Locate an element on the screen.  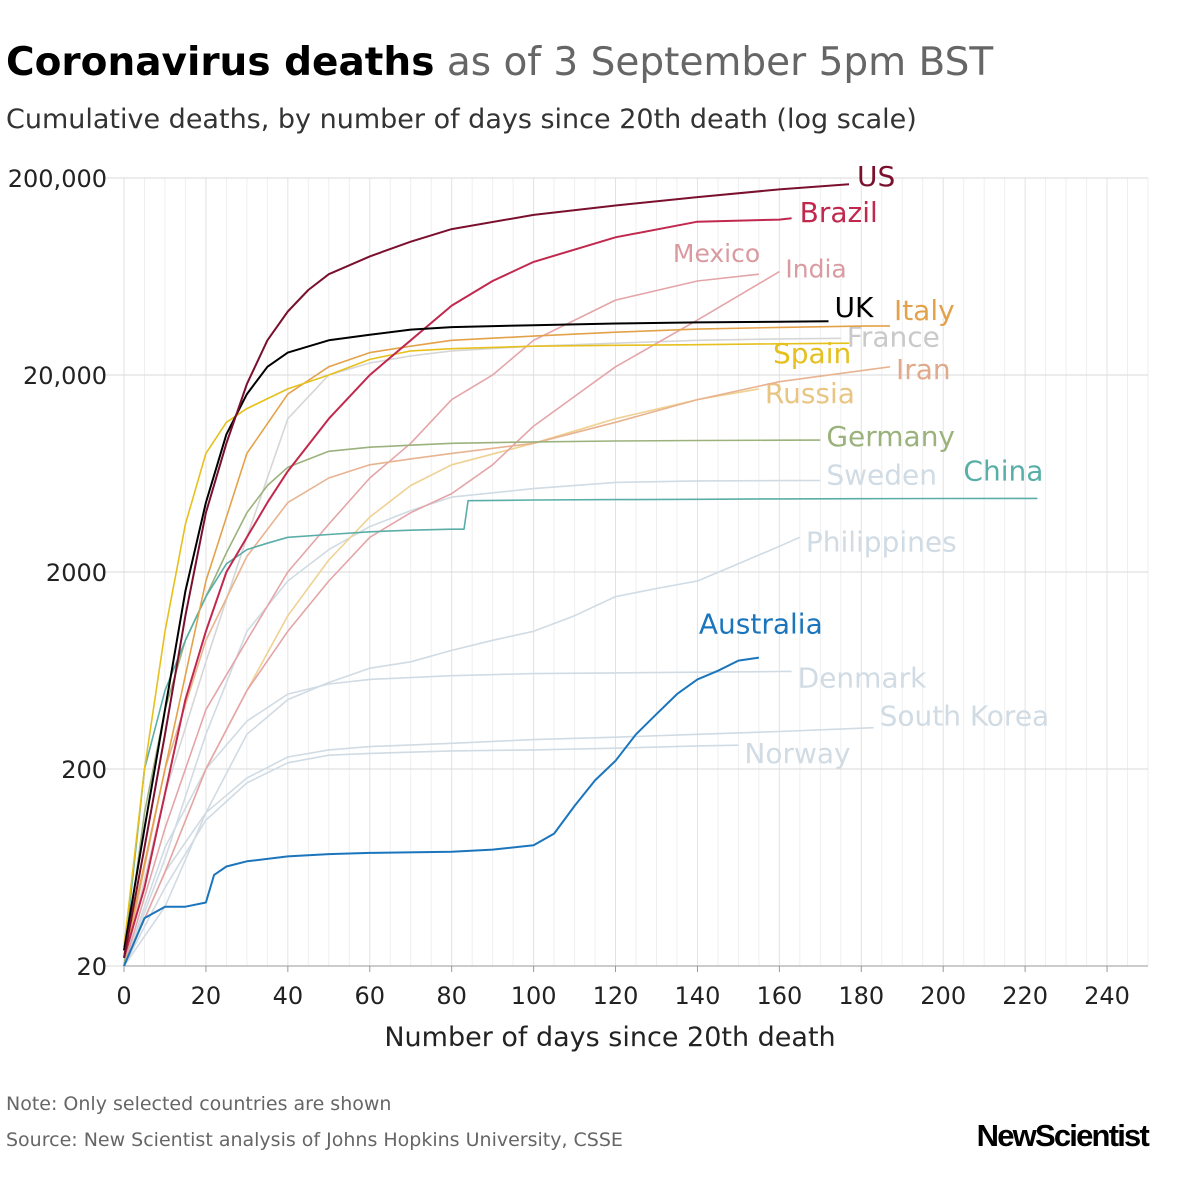
chart-title-date: as of 3 September 5pm BST is located at coordinates (720, 62).